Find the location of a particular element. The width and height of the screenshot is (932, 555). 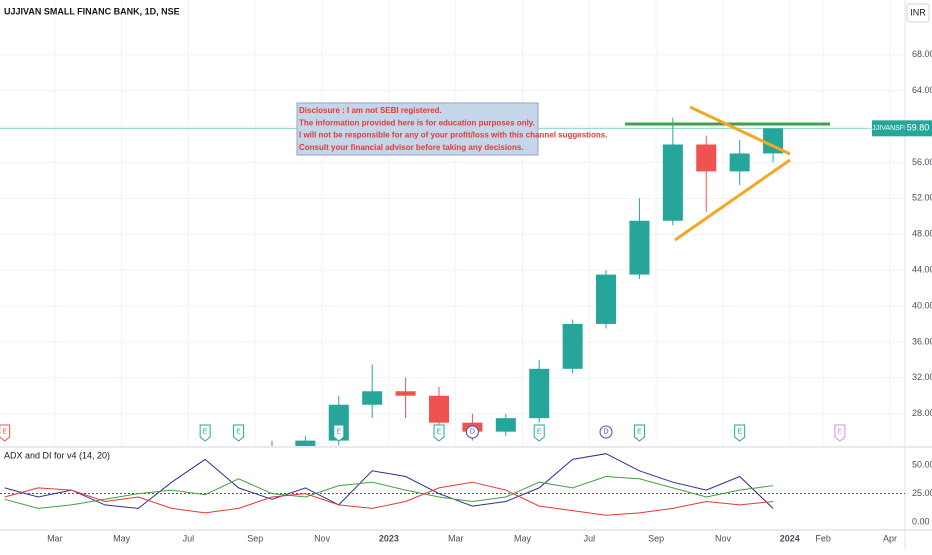

x-tick-label: 2024 is located at coordinates (790, 538).